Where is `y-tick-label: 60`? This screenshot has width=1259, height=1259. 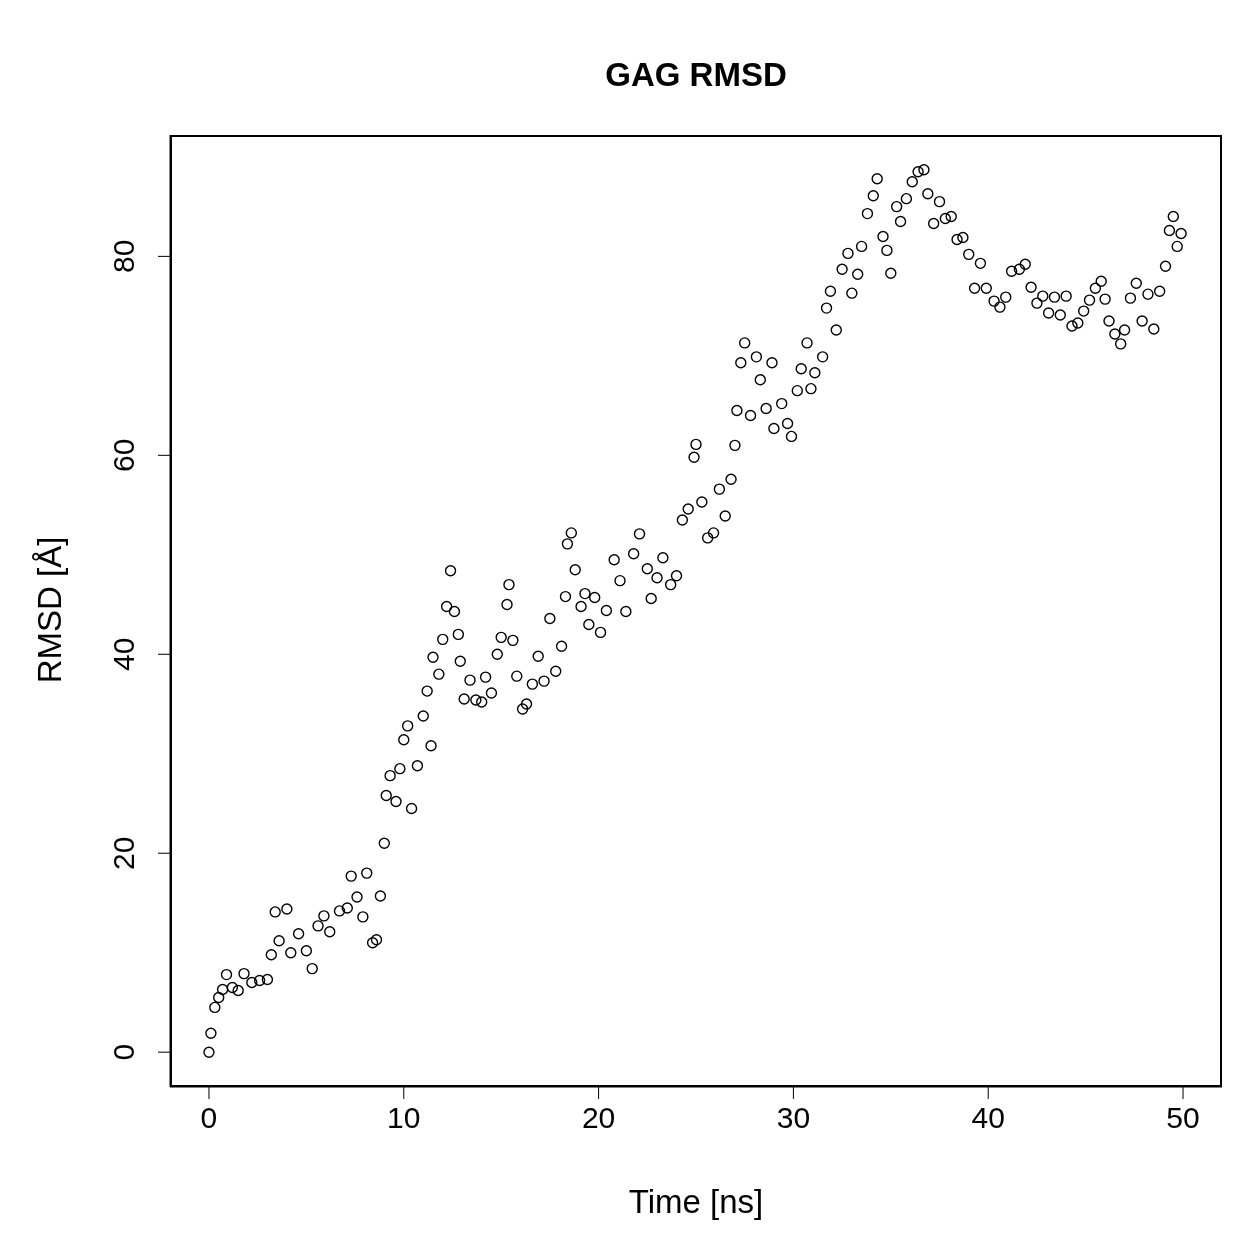 y-tick-label: 60 is located at coordinates (123, 455).